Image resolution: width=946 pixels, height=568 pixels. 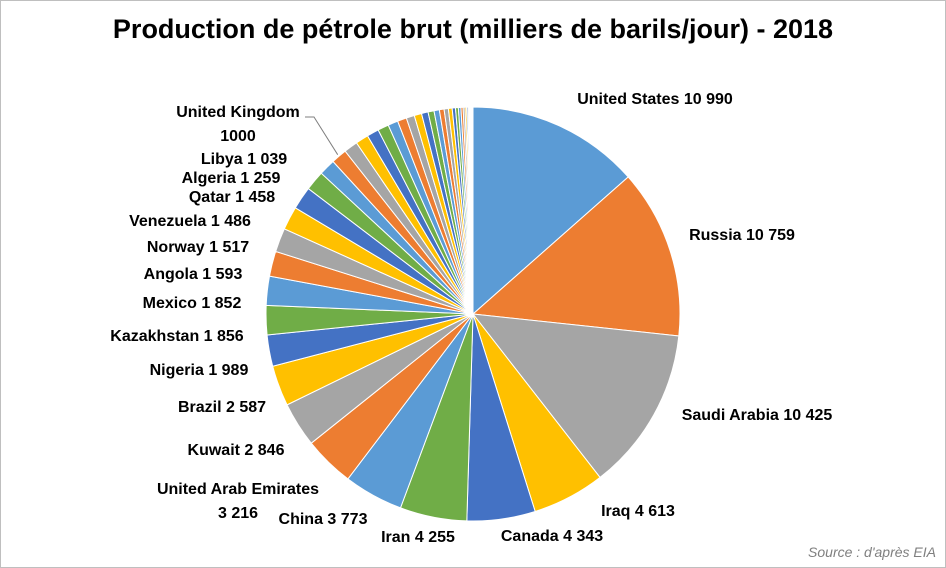 What do you see at coordinates (199, 370) in the screenshot?
I see `slice-label-nigeria: Nigeria 1 989` at bounding box center [199, 370].